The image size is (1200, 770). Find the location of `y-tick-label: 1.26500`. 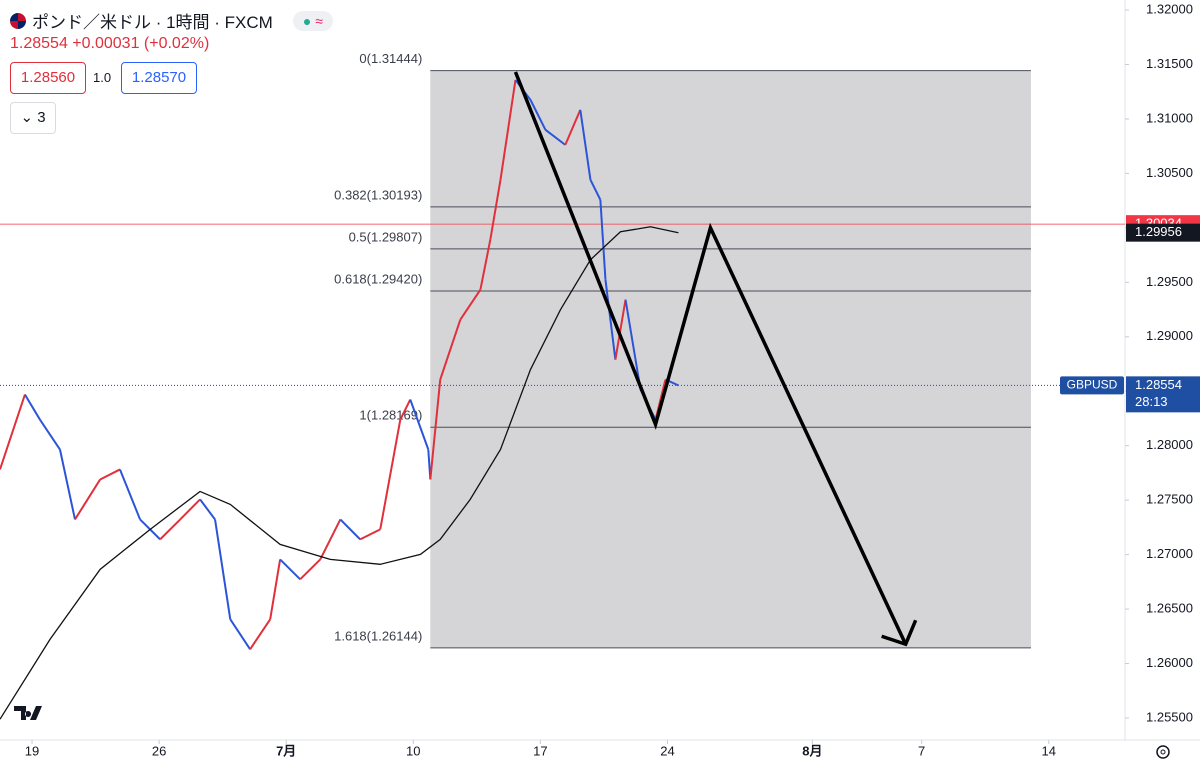

y-tick-label: 1.26500 is located at coordinates (1169, 608).